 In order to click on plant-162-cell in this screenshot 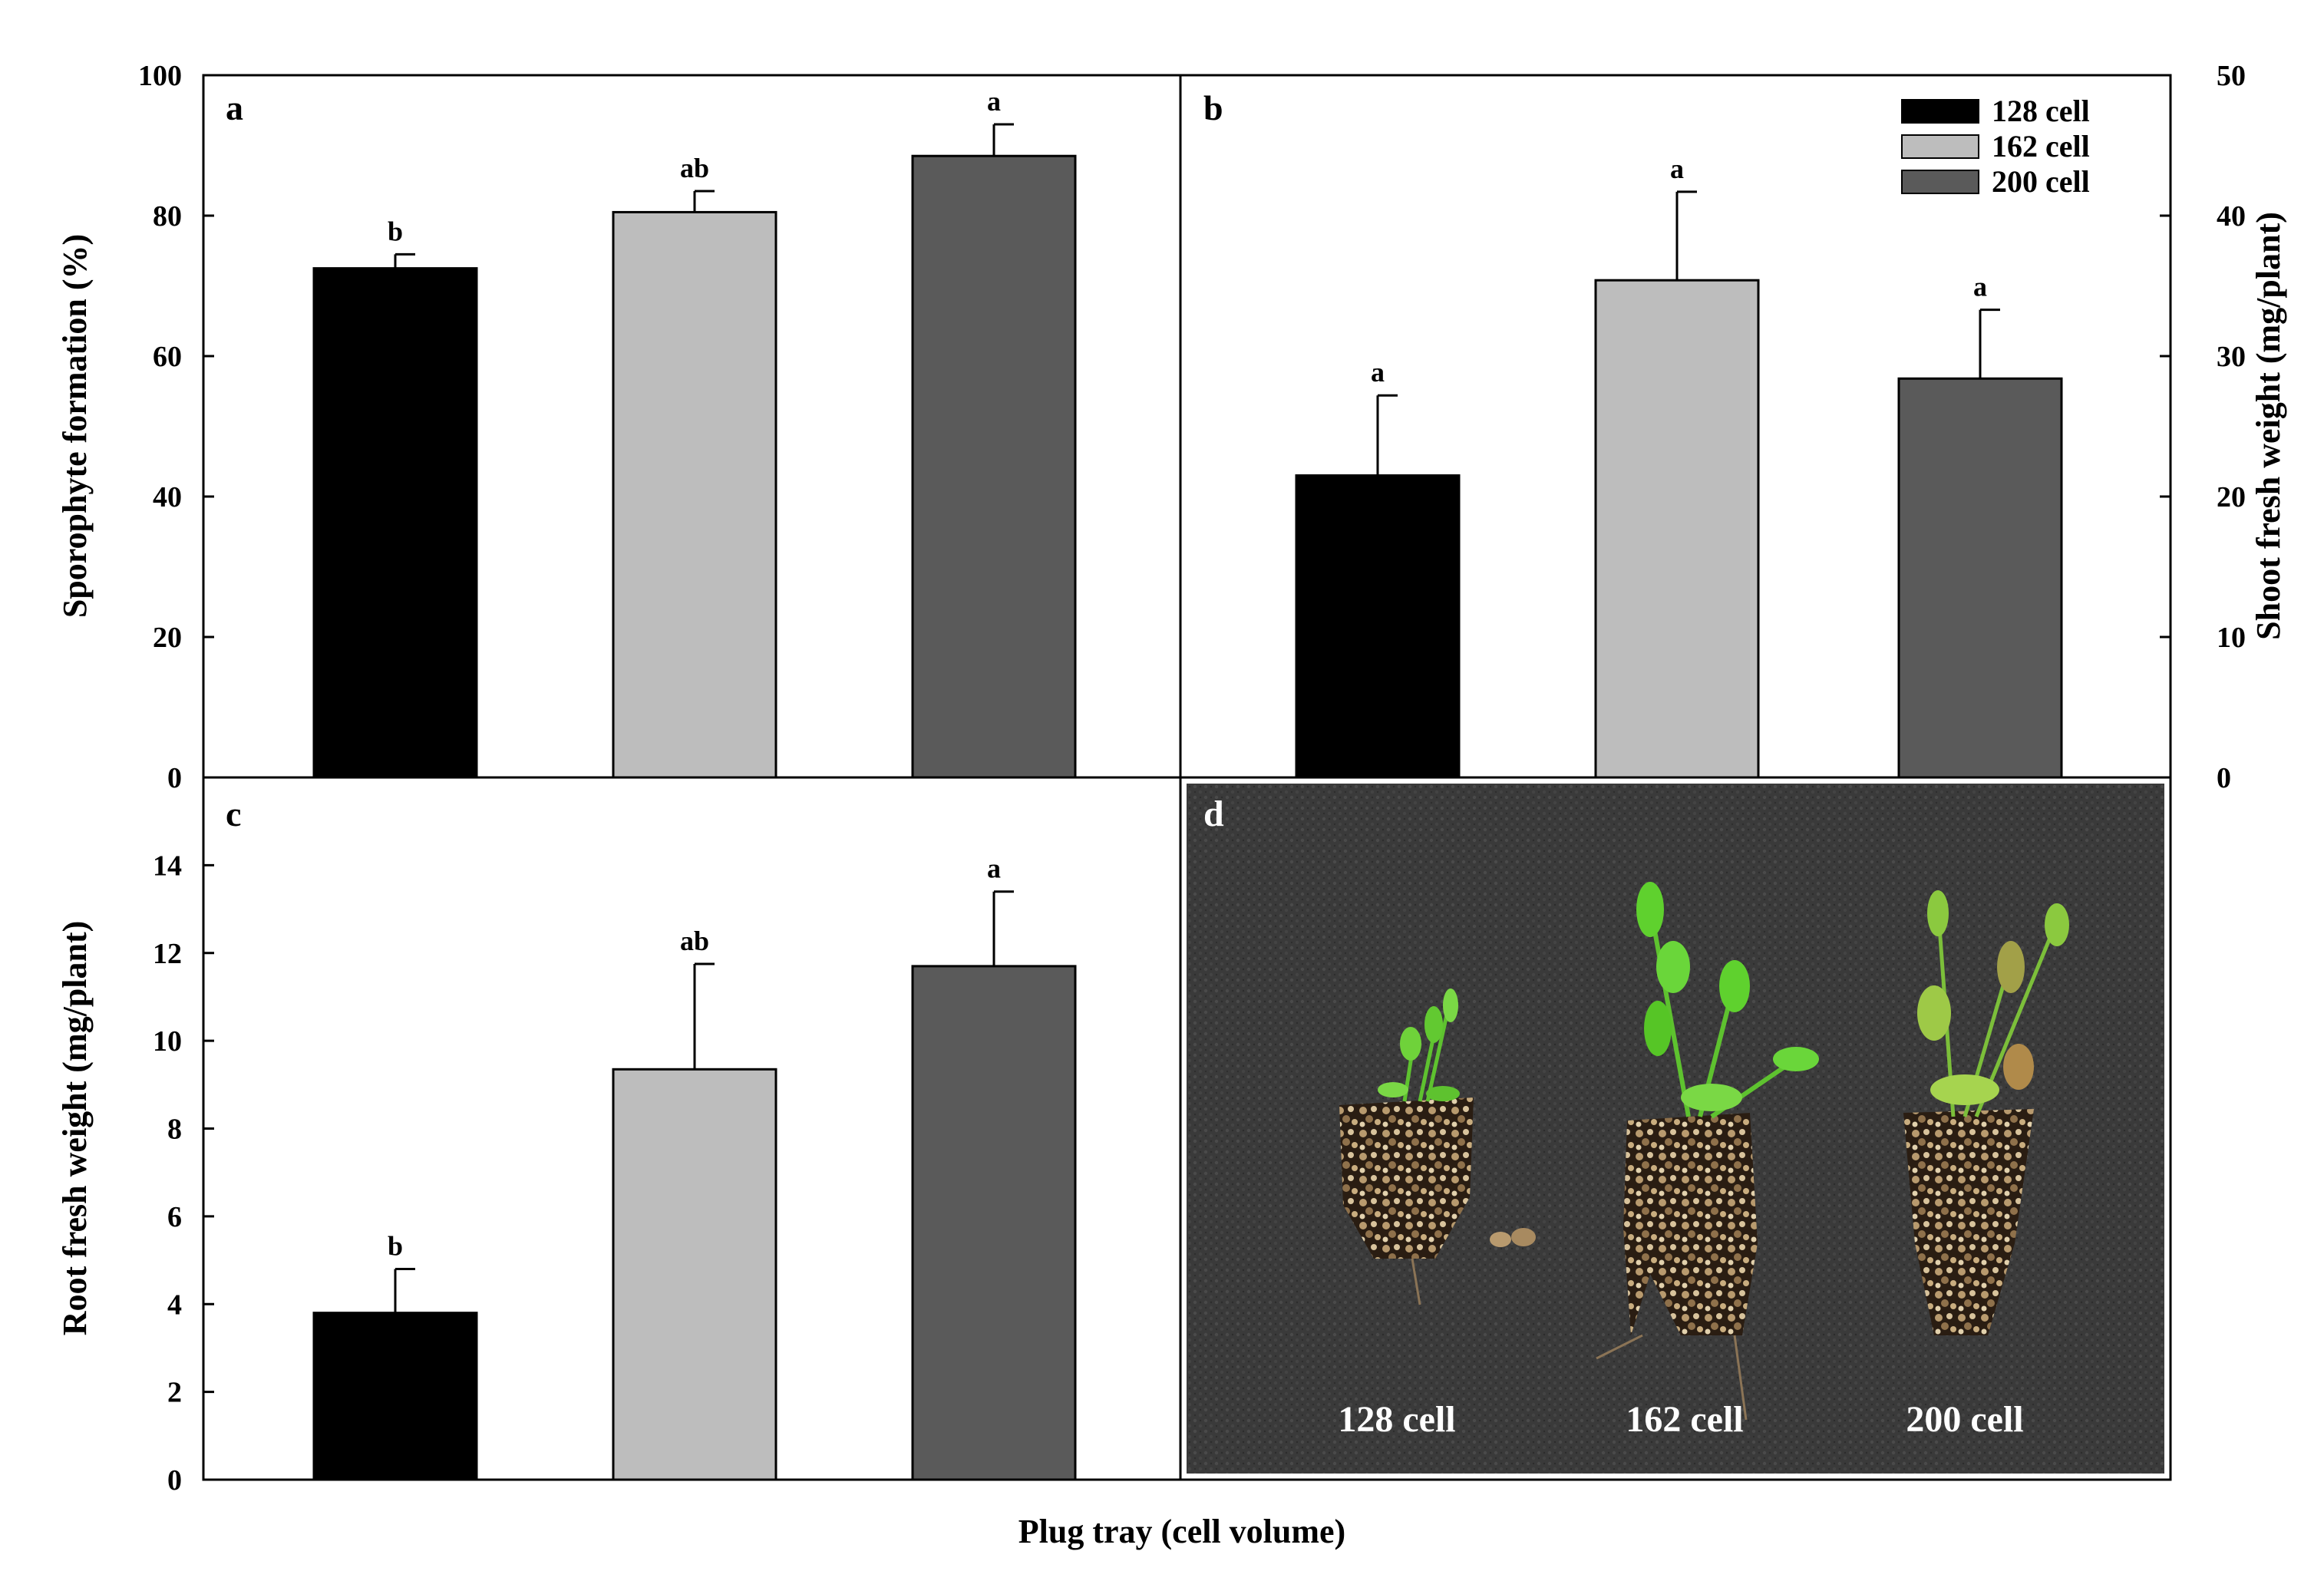, I will do `click(1707, 1152)`.